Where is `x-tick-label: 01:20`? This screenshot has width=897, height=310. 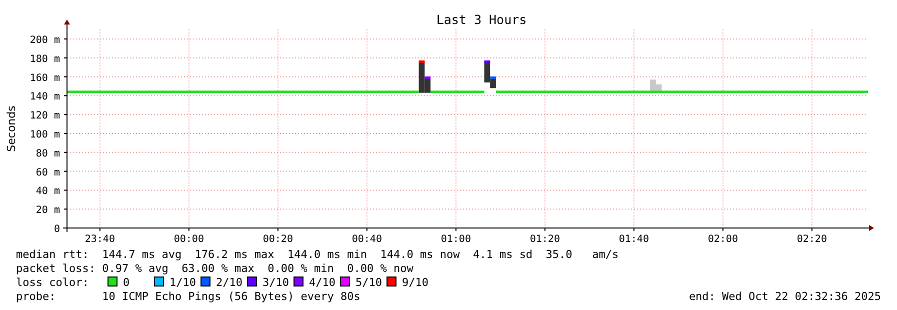
x-tick-label: 01:20 is located at coordinates (545, 239).